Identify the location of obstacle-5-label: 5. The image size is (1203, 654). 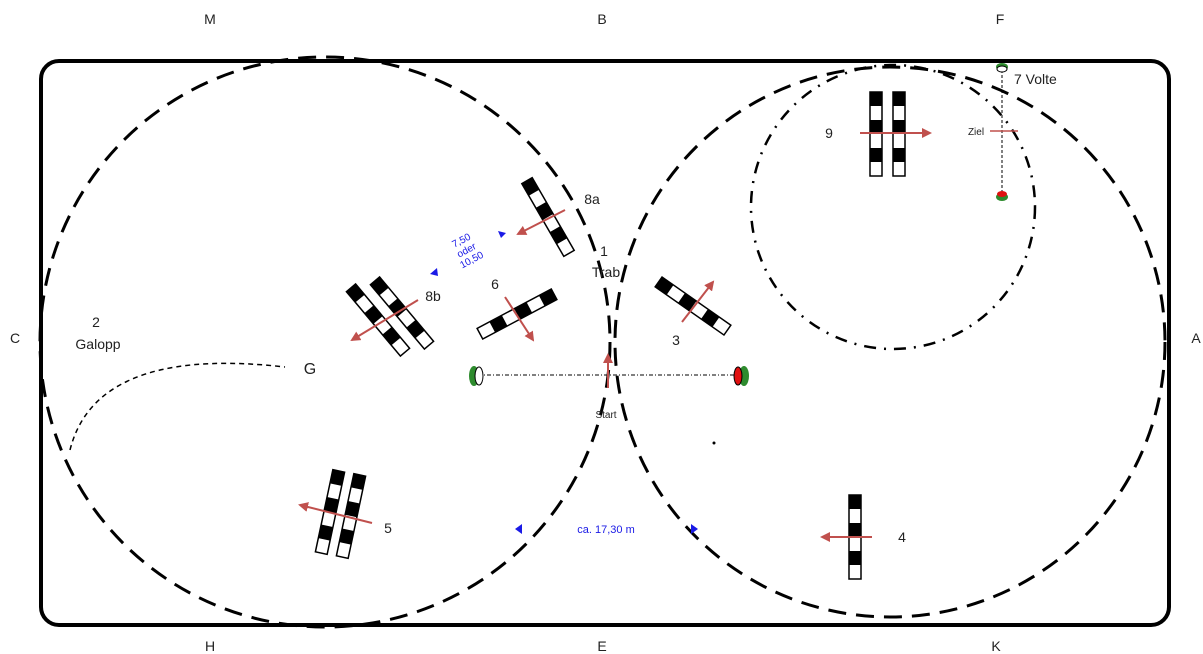
(388, 528).